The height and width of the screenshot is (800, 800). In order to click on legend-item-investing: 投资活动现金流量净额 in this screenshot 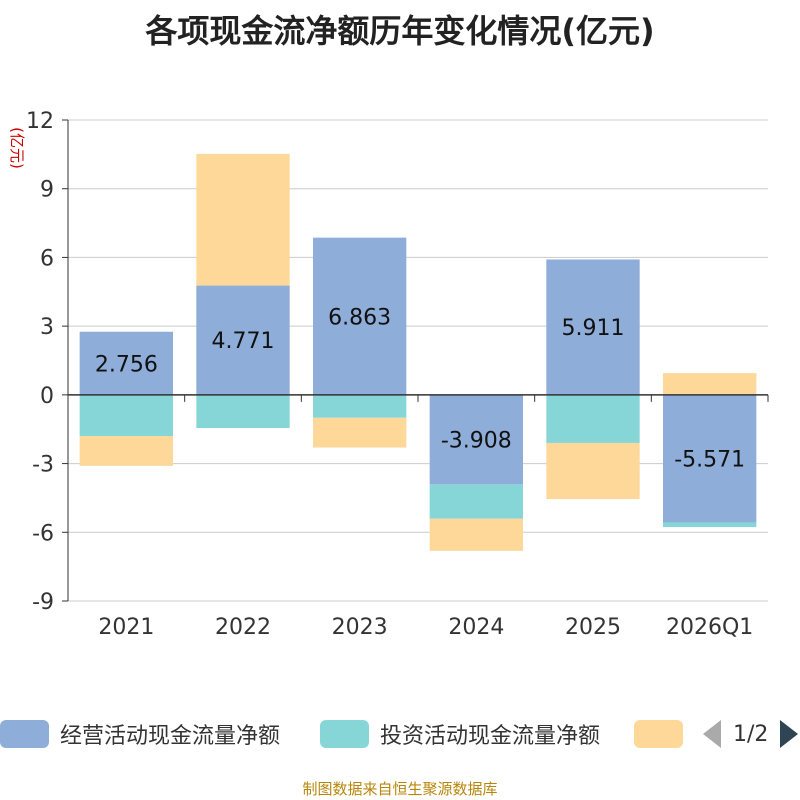, I will do `click(460, 734)`.